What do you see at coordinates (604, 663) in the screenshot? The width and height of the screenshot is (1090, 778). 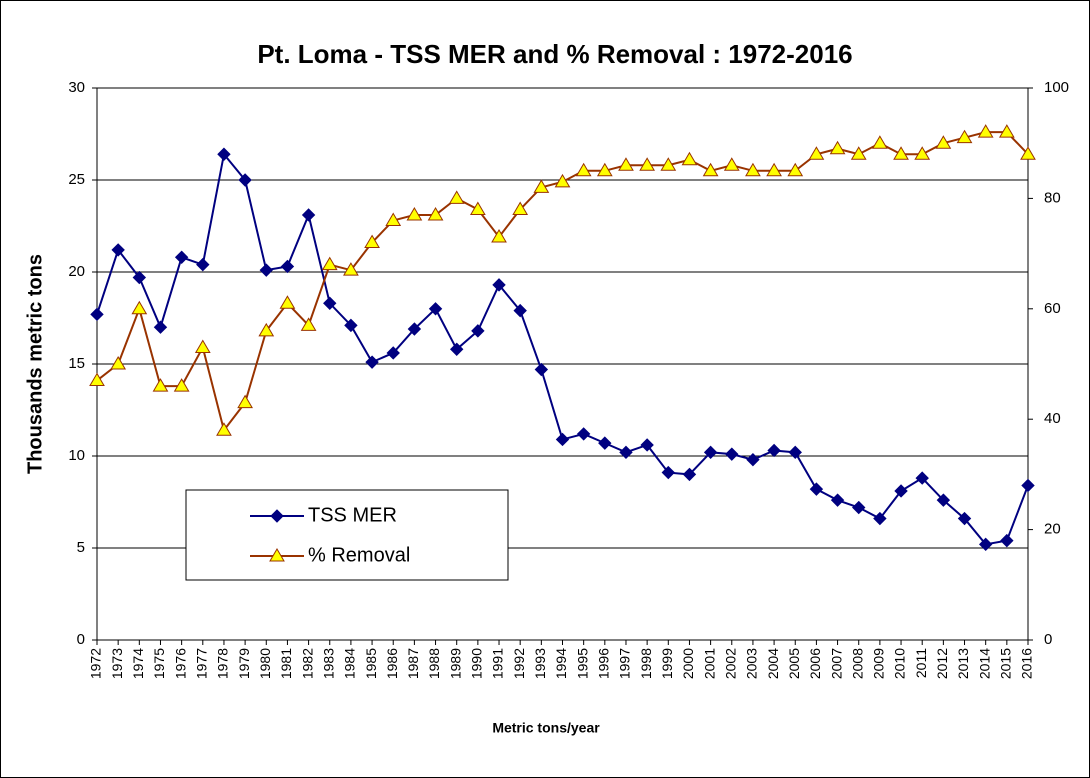 I see `x-tick-label: 1996` at bounding box center [604, 663].